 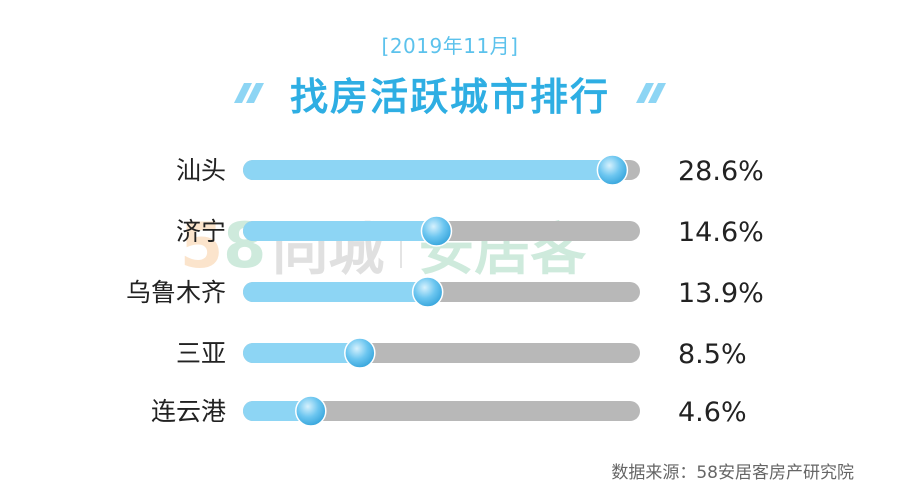 I want to click on value-label: 13.9%, so click(x=721, y=293).